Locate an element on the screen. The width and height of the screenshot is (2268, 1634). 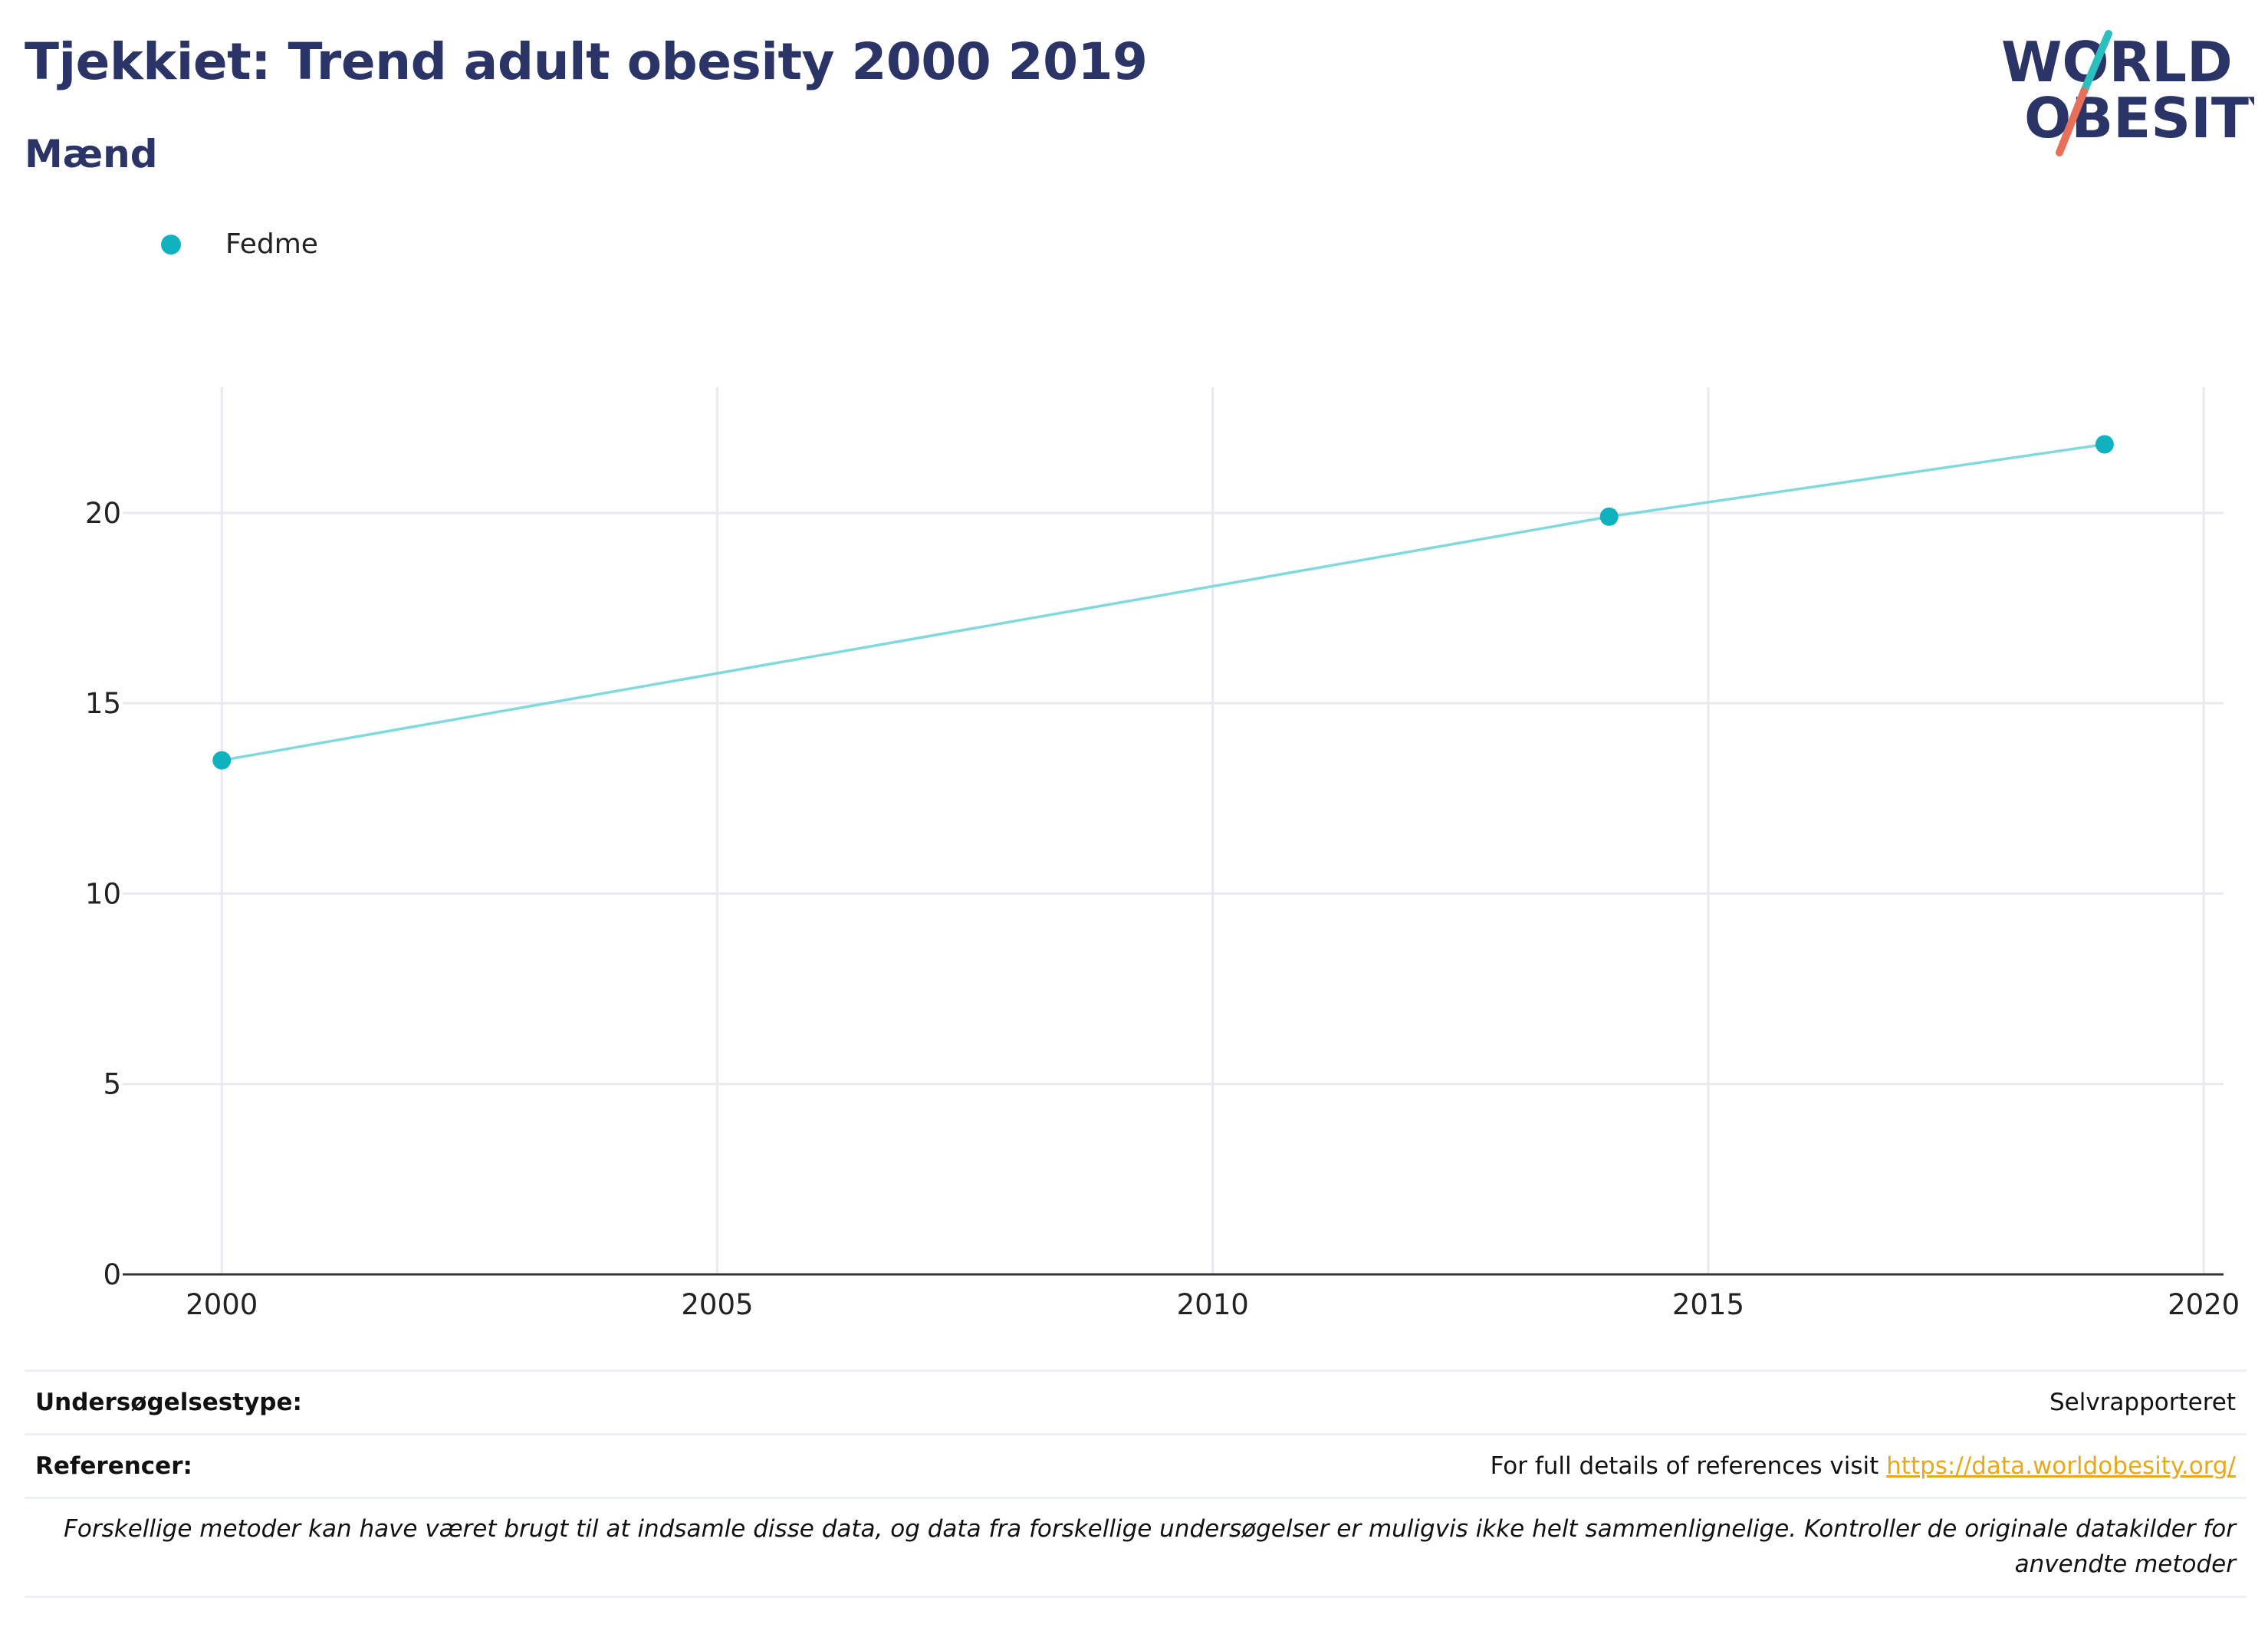
x-tick-label: 2005 is located at coordinates (717, 1305).